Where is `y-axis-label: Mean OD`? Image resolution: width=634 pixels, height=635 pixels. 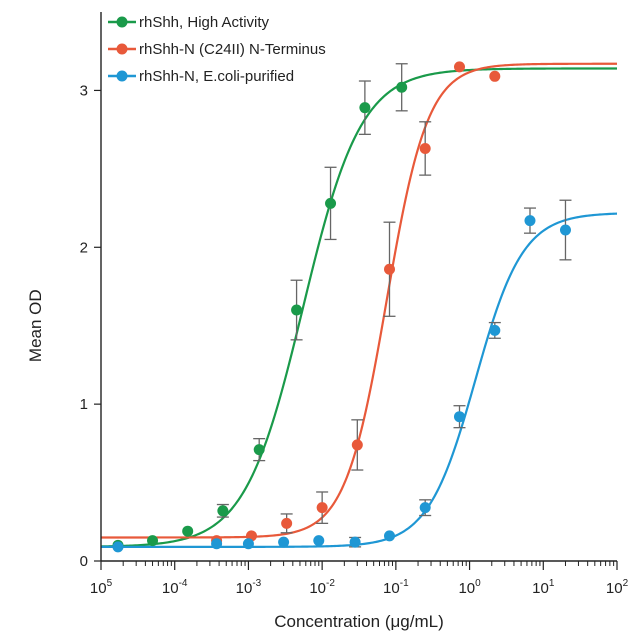 y-axis-label: Mean OD is located at coordinates (35, 325).